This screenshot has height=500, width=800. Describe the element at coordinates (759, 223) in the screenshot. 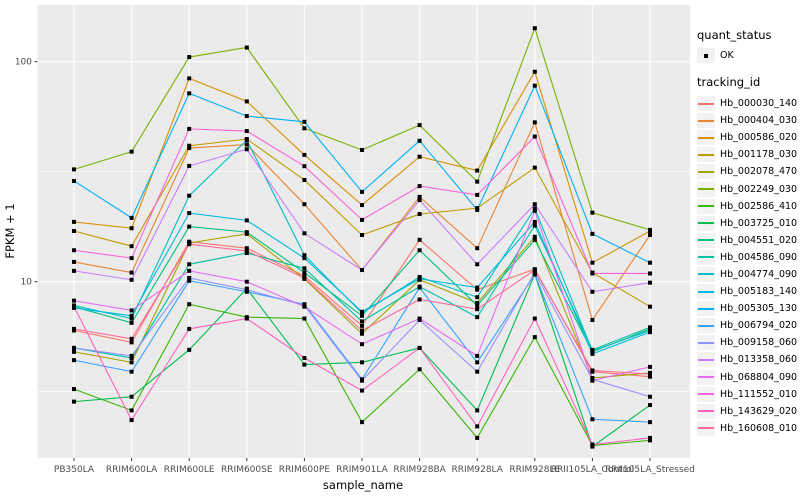

I see `legend-entry-label: Hb_003725_010` at that location.